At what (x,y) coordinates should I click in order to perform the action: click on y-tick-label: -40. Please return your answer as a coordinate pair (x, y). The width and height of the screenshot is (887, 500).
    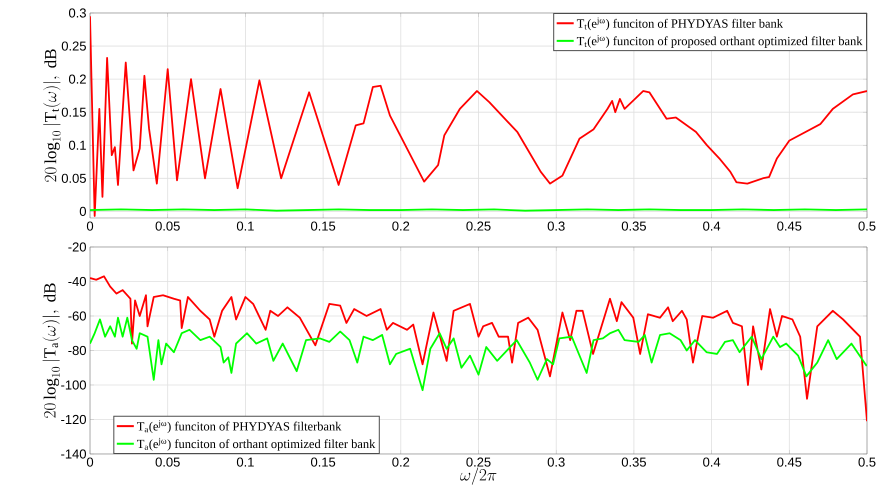
    Looking at the image, I should click on (77, 281).